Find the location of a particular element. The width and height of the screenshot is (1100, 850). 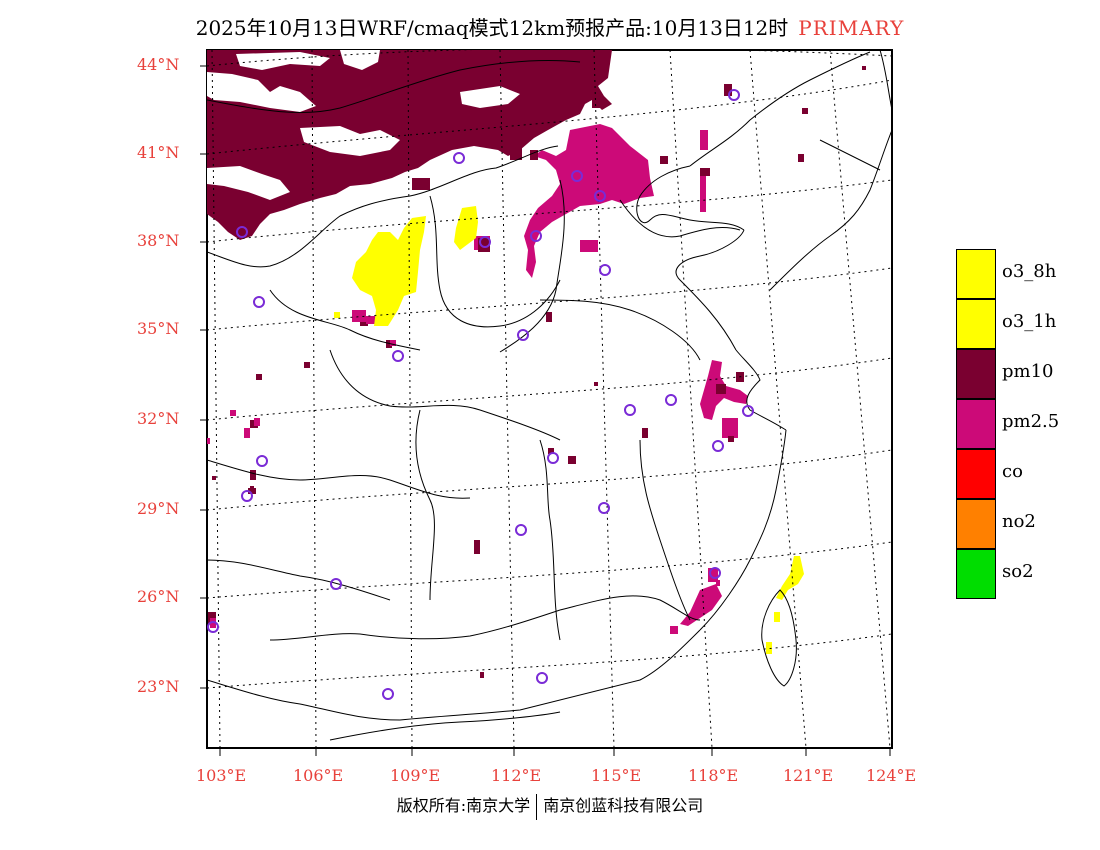

copyright-company: 南京创蓝科技有限公司 is located at coordinates (623, 805).